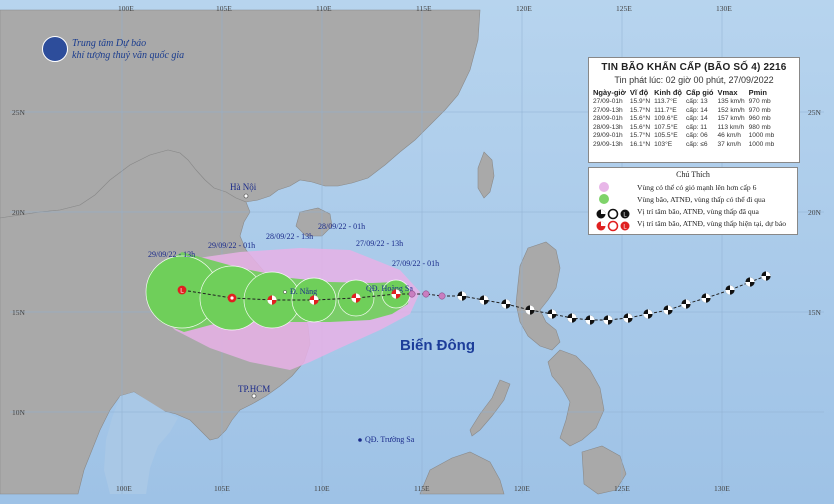 The height and width of the screenshot is (504, 834). I want to click on forecast-table-header: Ngày-giờ Vĩ độ Kinh độ Cấp gió Vmax Pmin, so click(684, 93).